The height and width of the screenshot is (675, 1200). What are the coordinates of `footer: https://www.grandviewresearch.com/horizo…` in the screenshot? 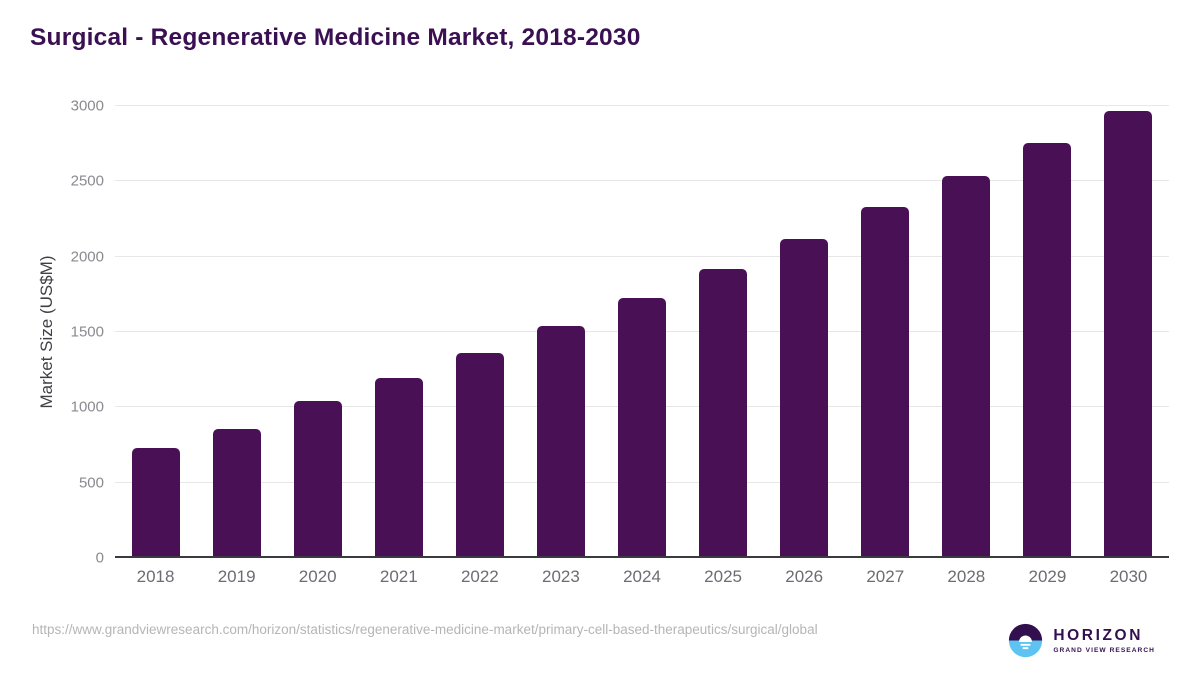 It's located at (593, 639).